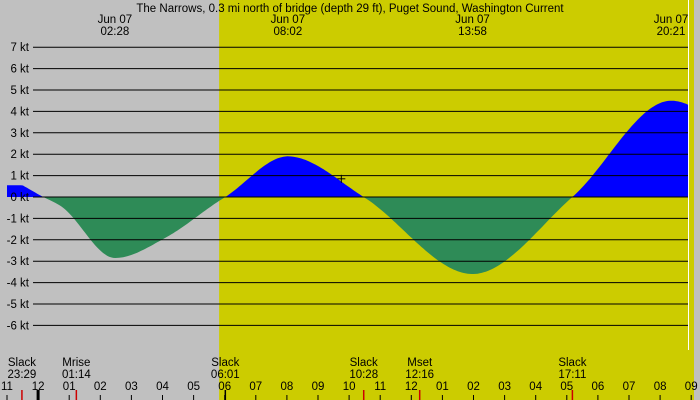  What do you see at coordinates (19, 155) in the screenshot?
I see `y-tick-label: 2 kt` at bounding box center [19, 155].